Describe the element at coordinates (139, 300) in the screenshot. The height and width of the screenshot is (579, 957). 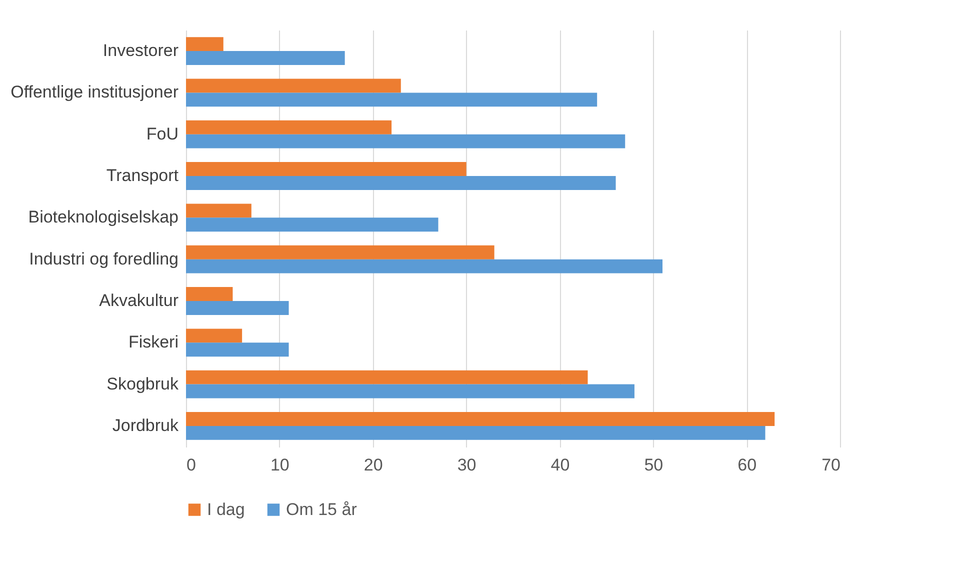
I see `y-tick-label: Akvakultur` at that location.